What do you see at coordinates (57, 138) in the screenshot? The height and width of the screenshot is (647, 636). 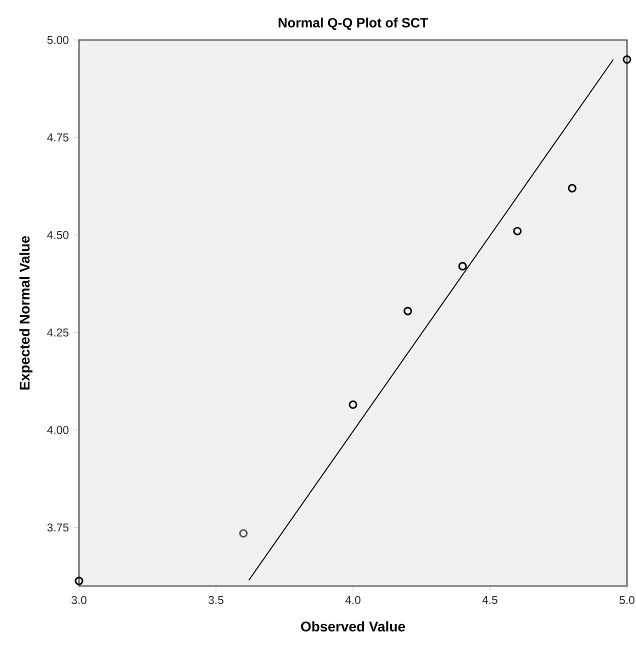 I see `y-tick-label: 4.75` at bounding box center [57, 138].